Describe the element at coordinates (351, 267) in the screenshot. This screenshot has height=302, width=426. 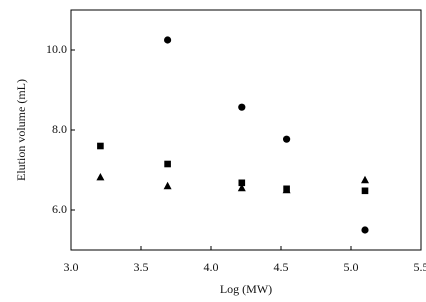
I see `x-tick-label: 5.0` at that location.